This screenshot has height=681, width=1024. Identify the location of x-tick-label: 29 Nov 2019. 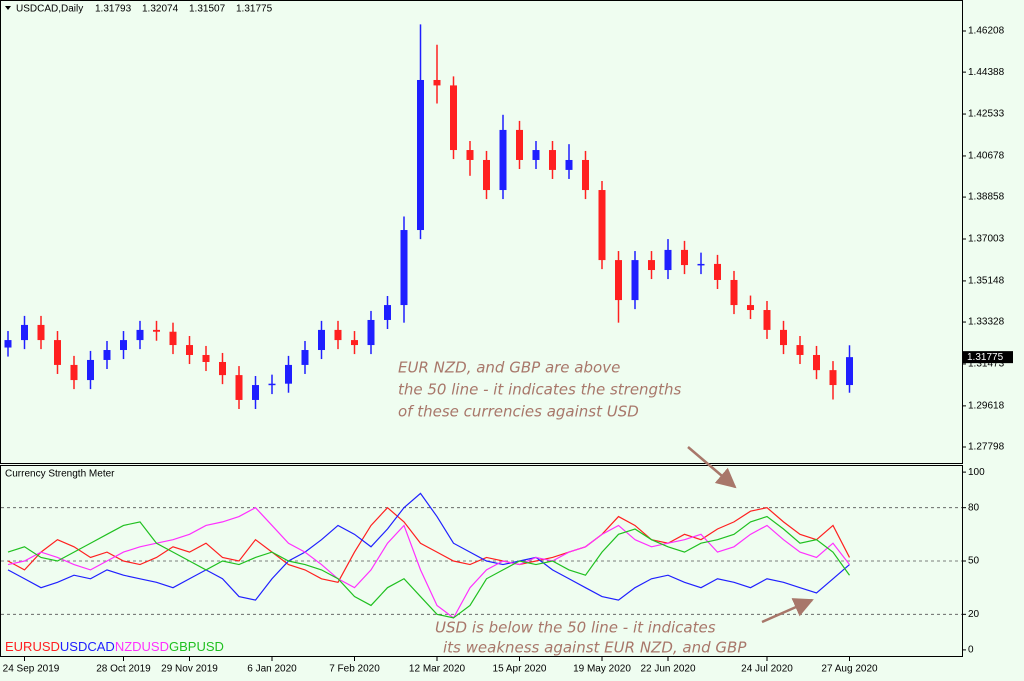
(189, 669).